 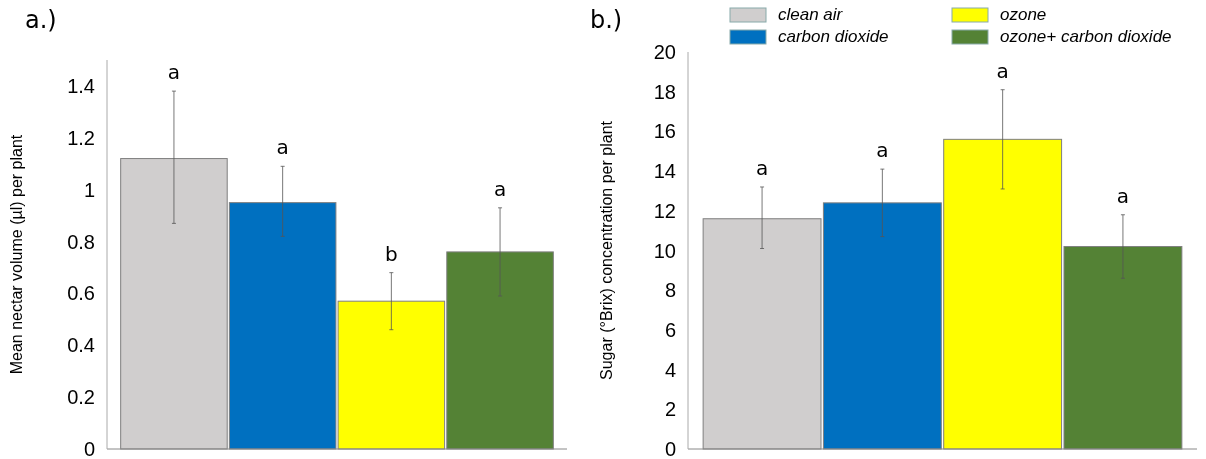 What do you see at coordinates (606, 250) in the screenshot?
I see `y-axis-title: Sugar (°Brix) concentration per plant` at bounding box center [606, 250].